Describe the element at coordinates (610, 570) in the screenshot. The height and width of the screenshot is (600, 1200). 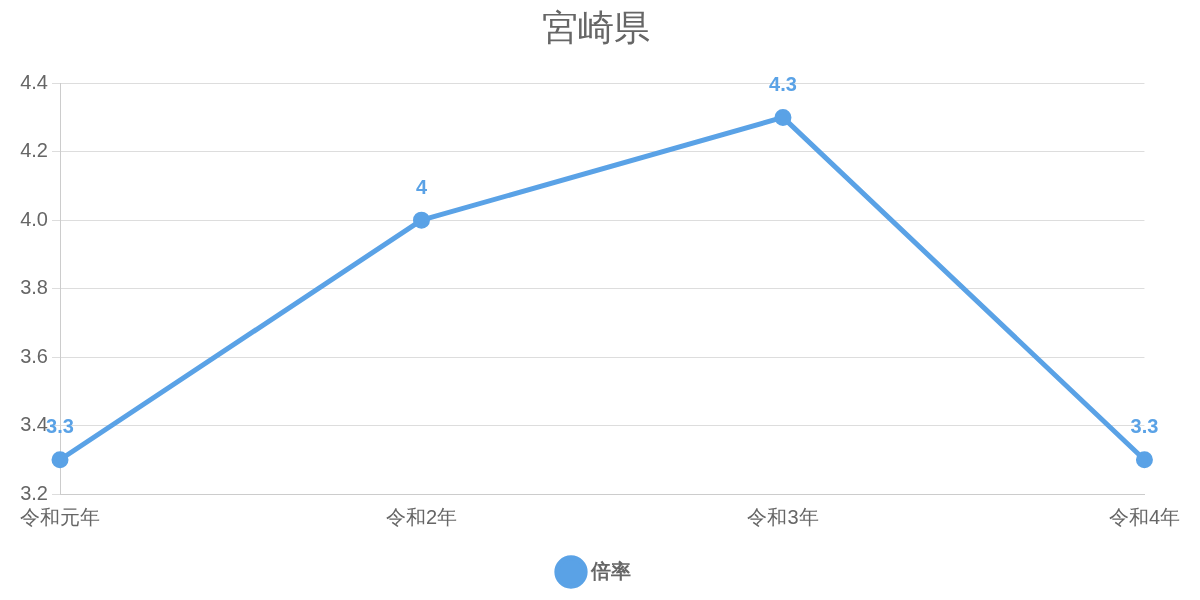
I see `legend-label: 倍率` at that location.